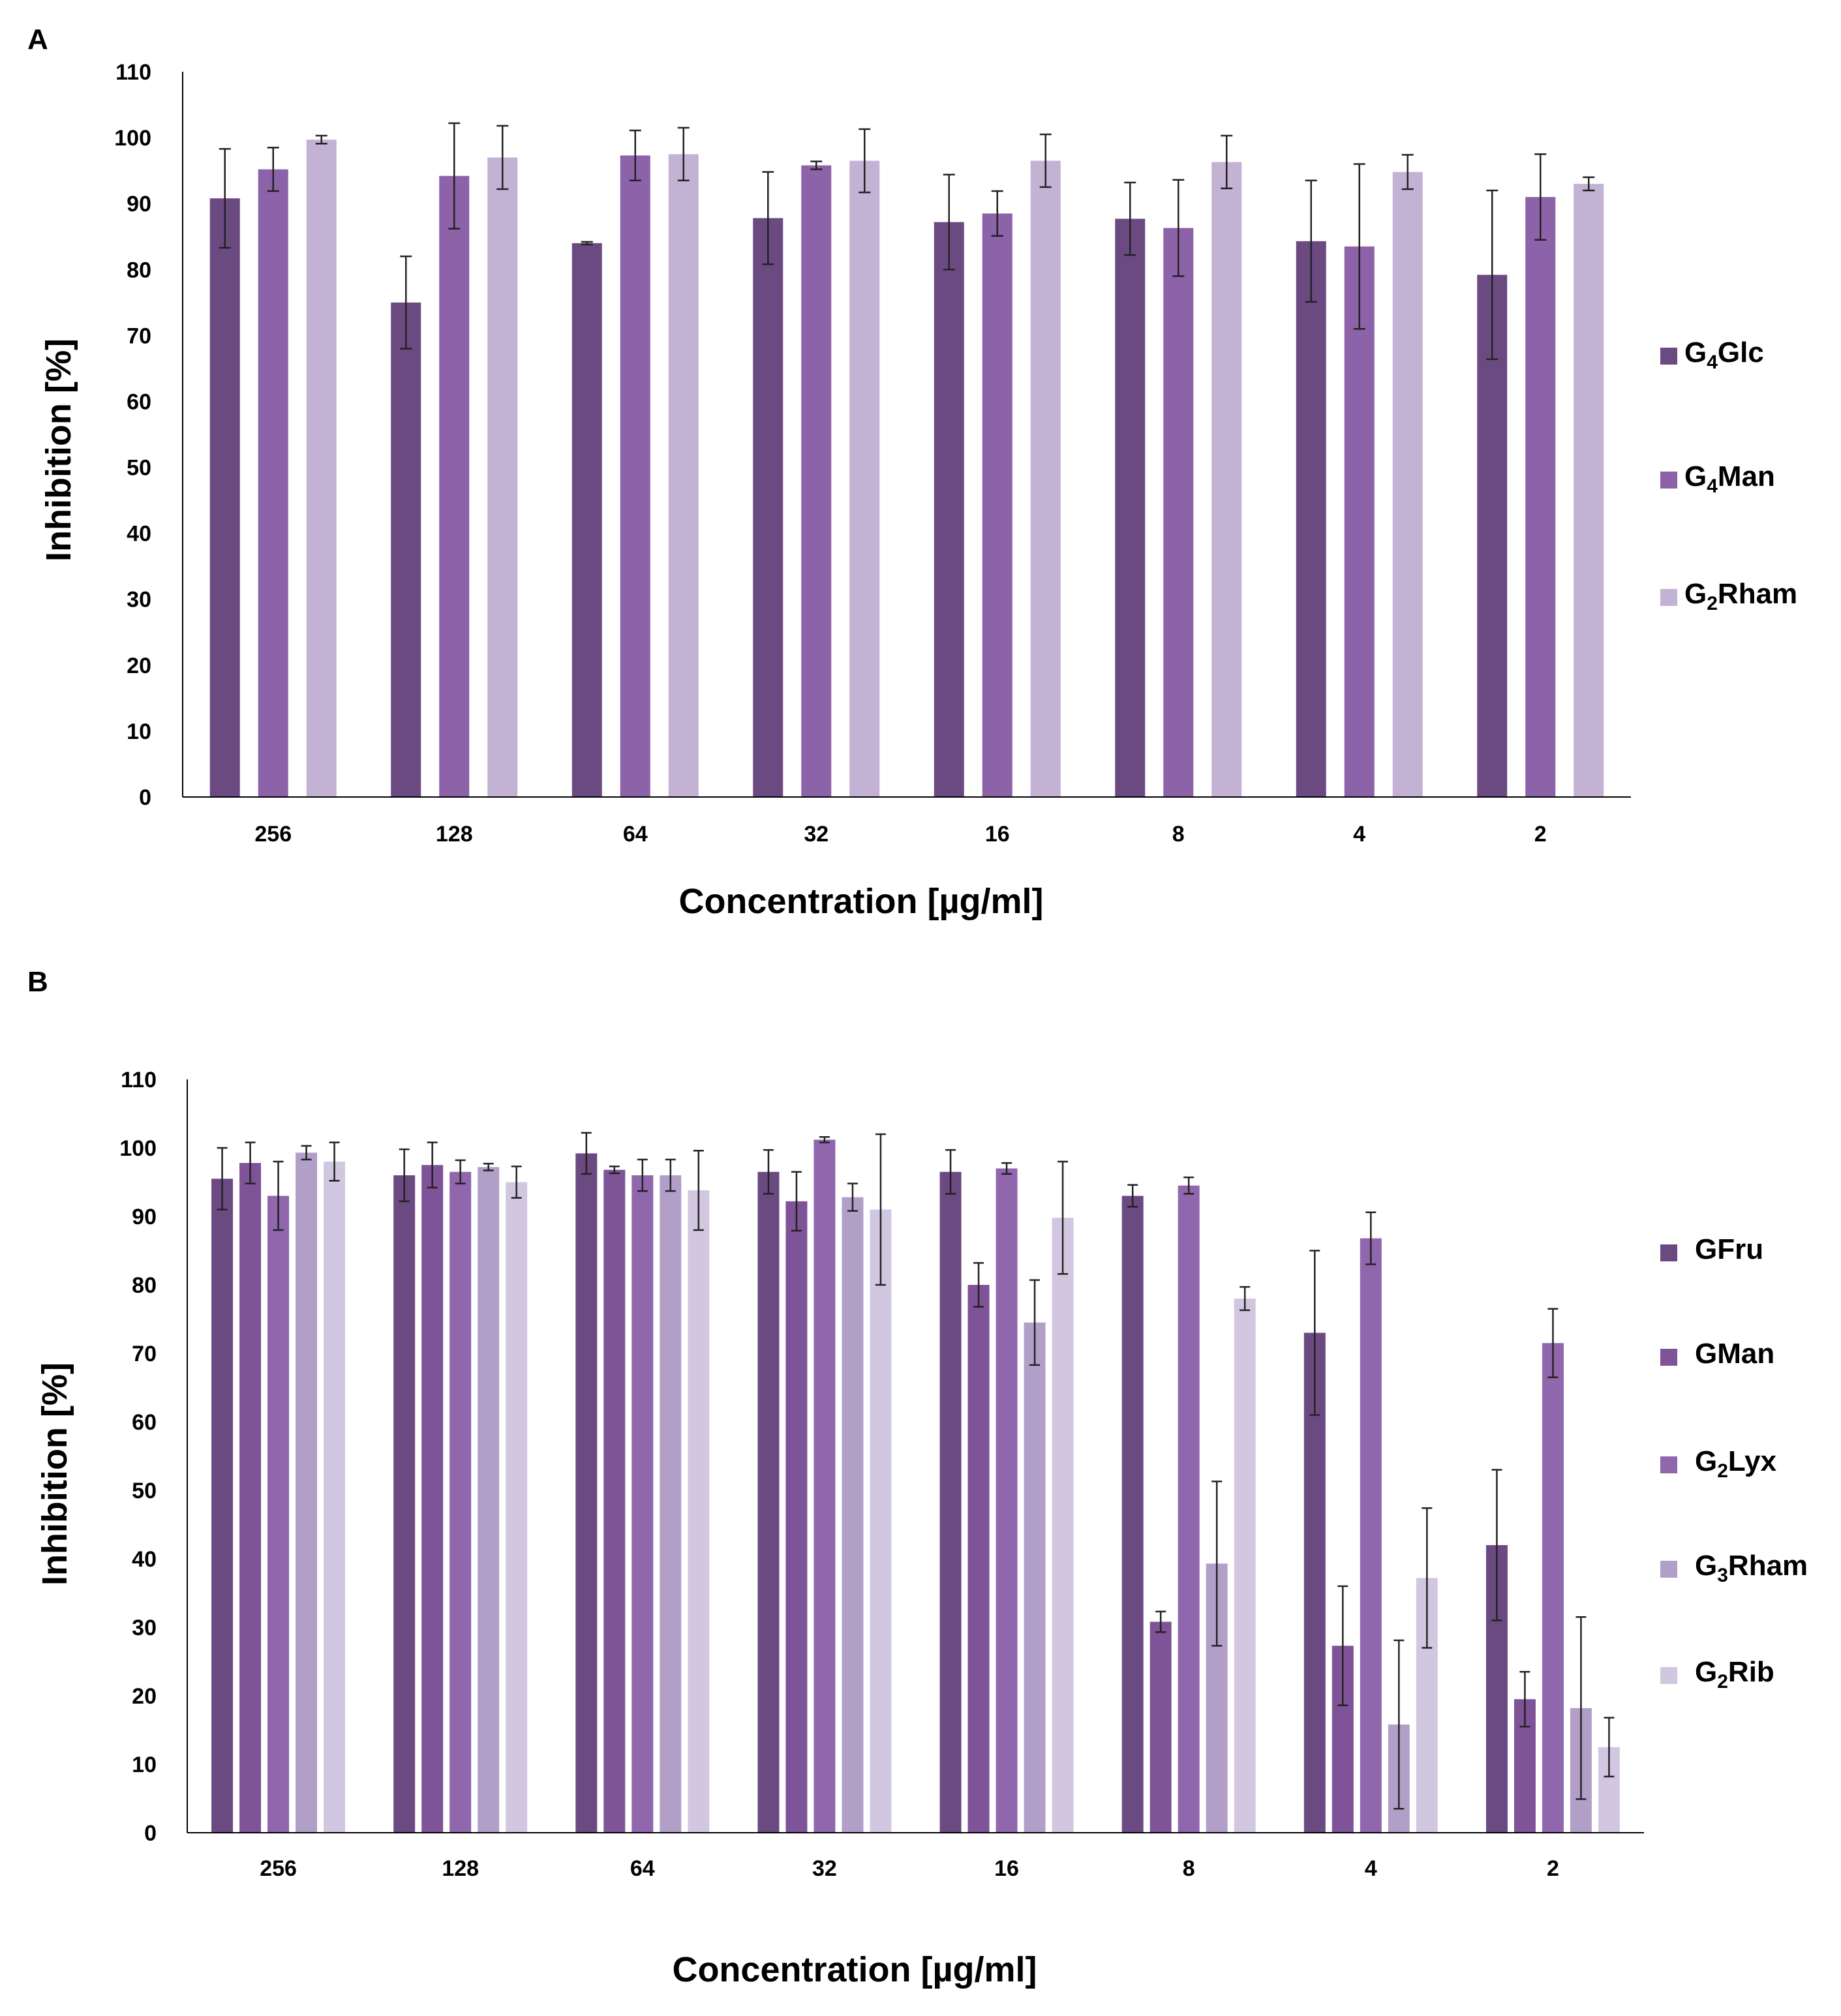 This screenshot has width=1841, height=2016. Describe the element at coordinates (1735, 1674) in the screenshot. I see `legend-label: G2Rib` at that location.